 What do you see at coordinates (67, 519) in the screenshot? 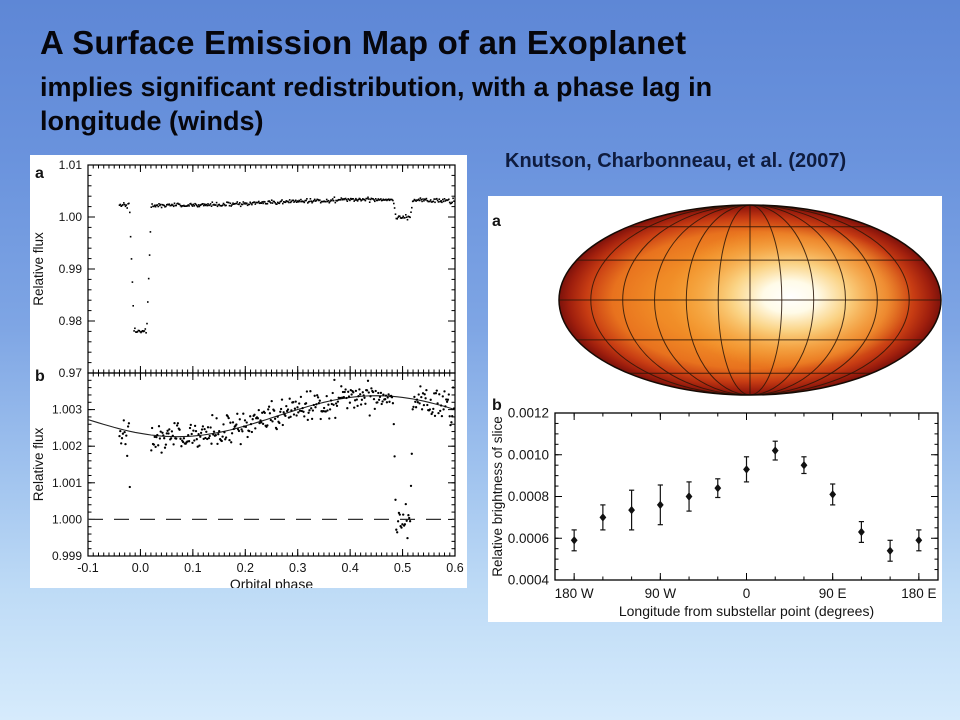
I see `svg-text: 1.000` at bounding box center [67, 519].